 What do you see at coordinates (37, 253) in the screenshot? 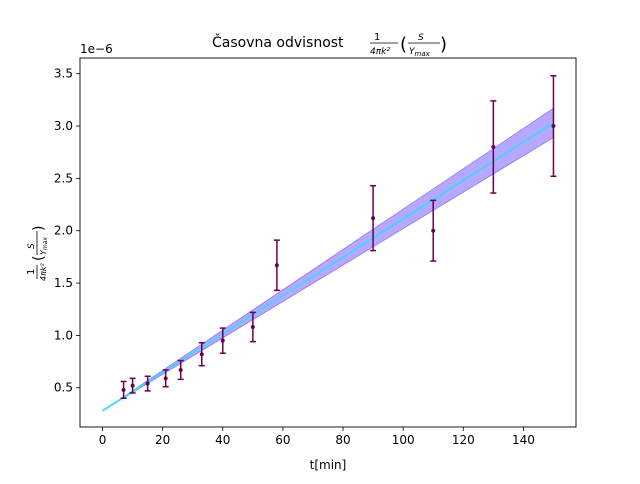
I see `y-axis-label: 1 4πk² ( S Ymax )` at bounding box center [37, 253].